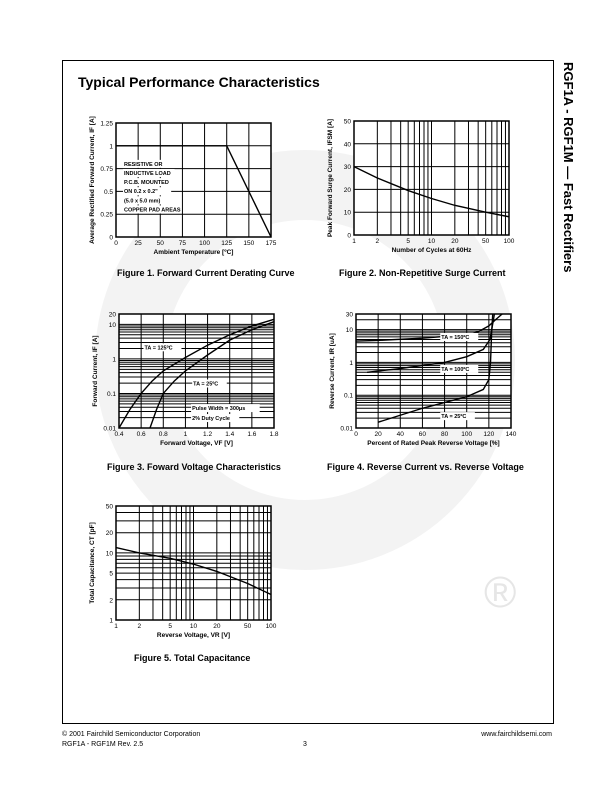 This screenshot has height=792, width=612. I want to click on annotation-label: P.C.B. MOUNTED, so click(146, 183).